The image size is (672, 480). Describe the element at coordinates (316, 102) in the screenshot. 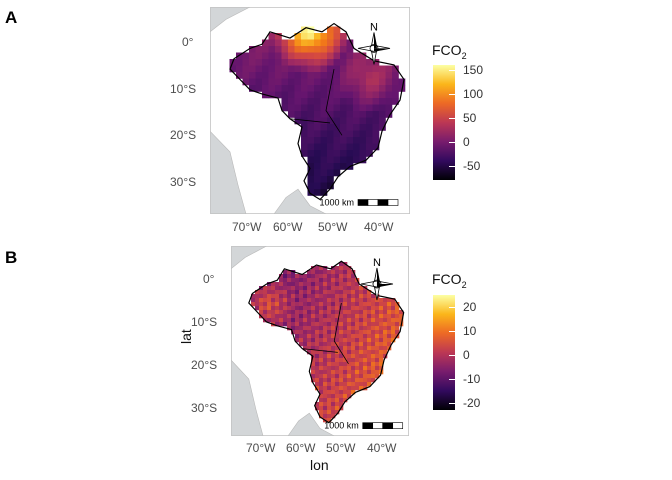

I see `map-a-state-lines` at that location.